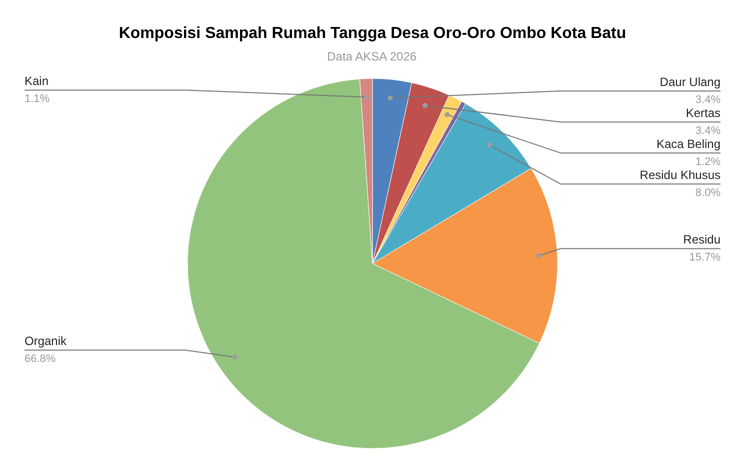  What do you see at coordinates (40, 359) in the screenshot?
I see `data-label: 66.8%` at bounding box center [40, 359].